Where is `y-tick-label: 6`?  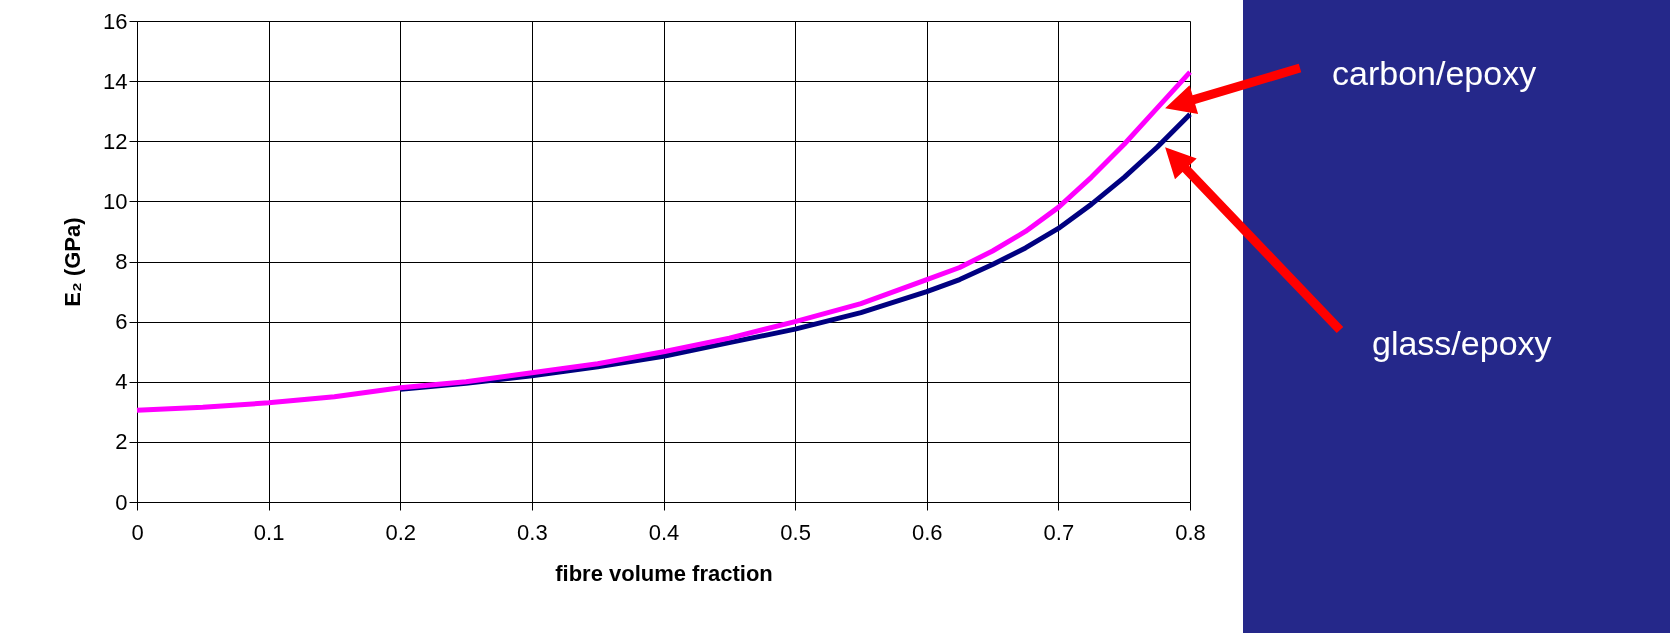
y-tick-label: 6 is located at coordinates (121, 322).